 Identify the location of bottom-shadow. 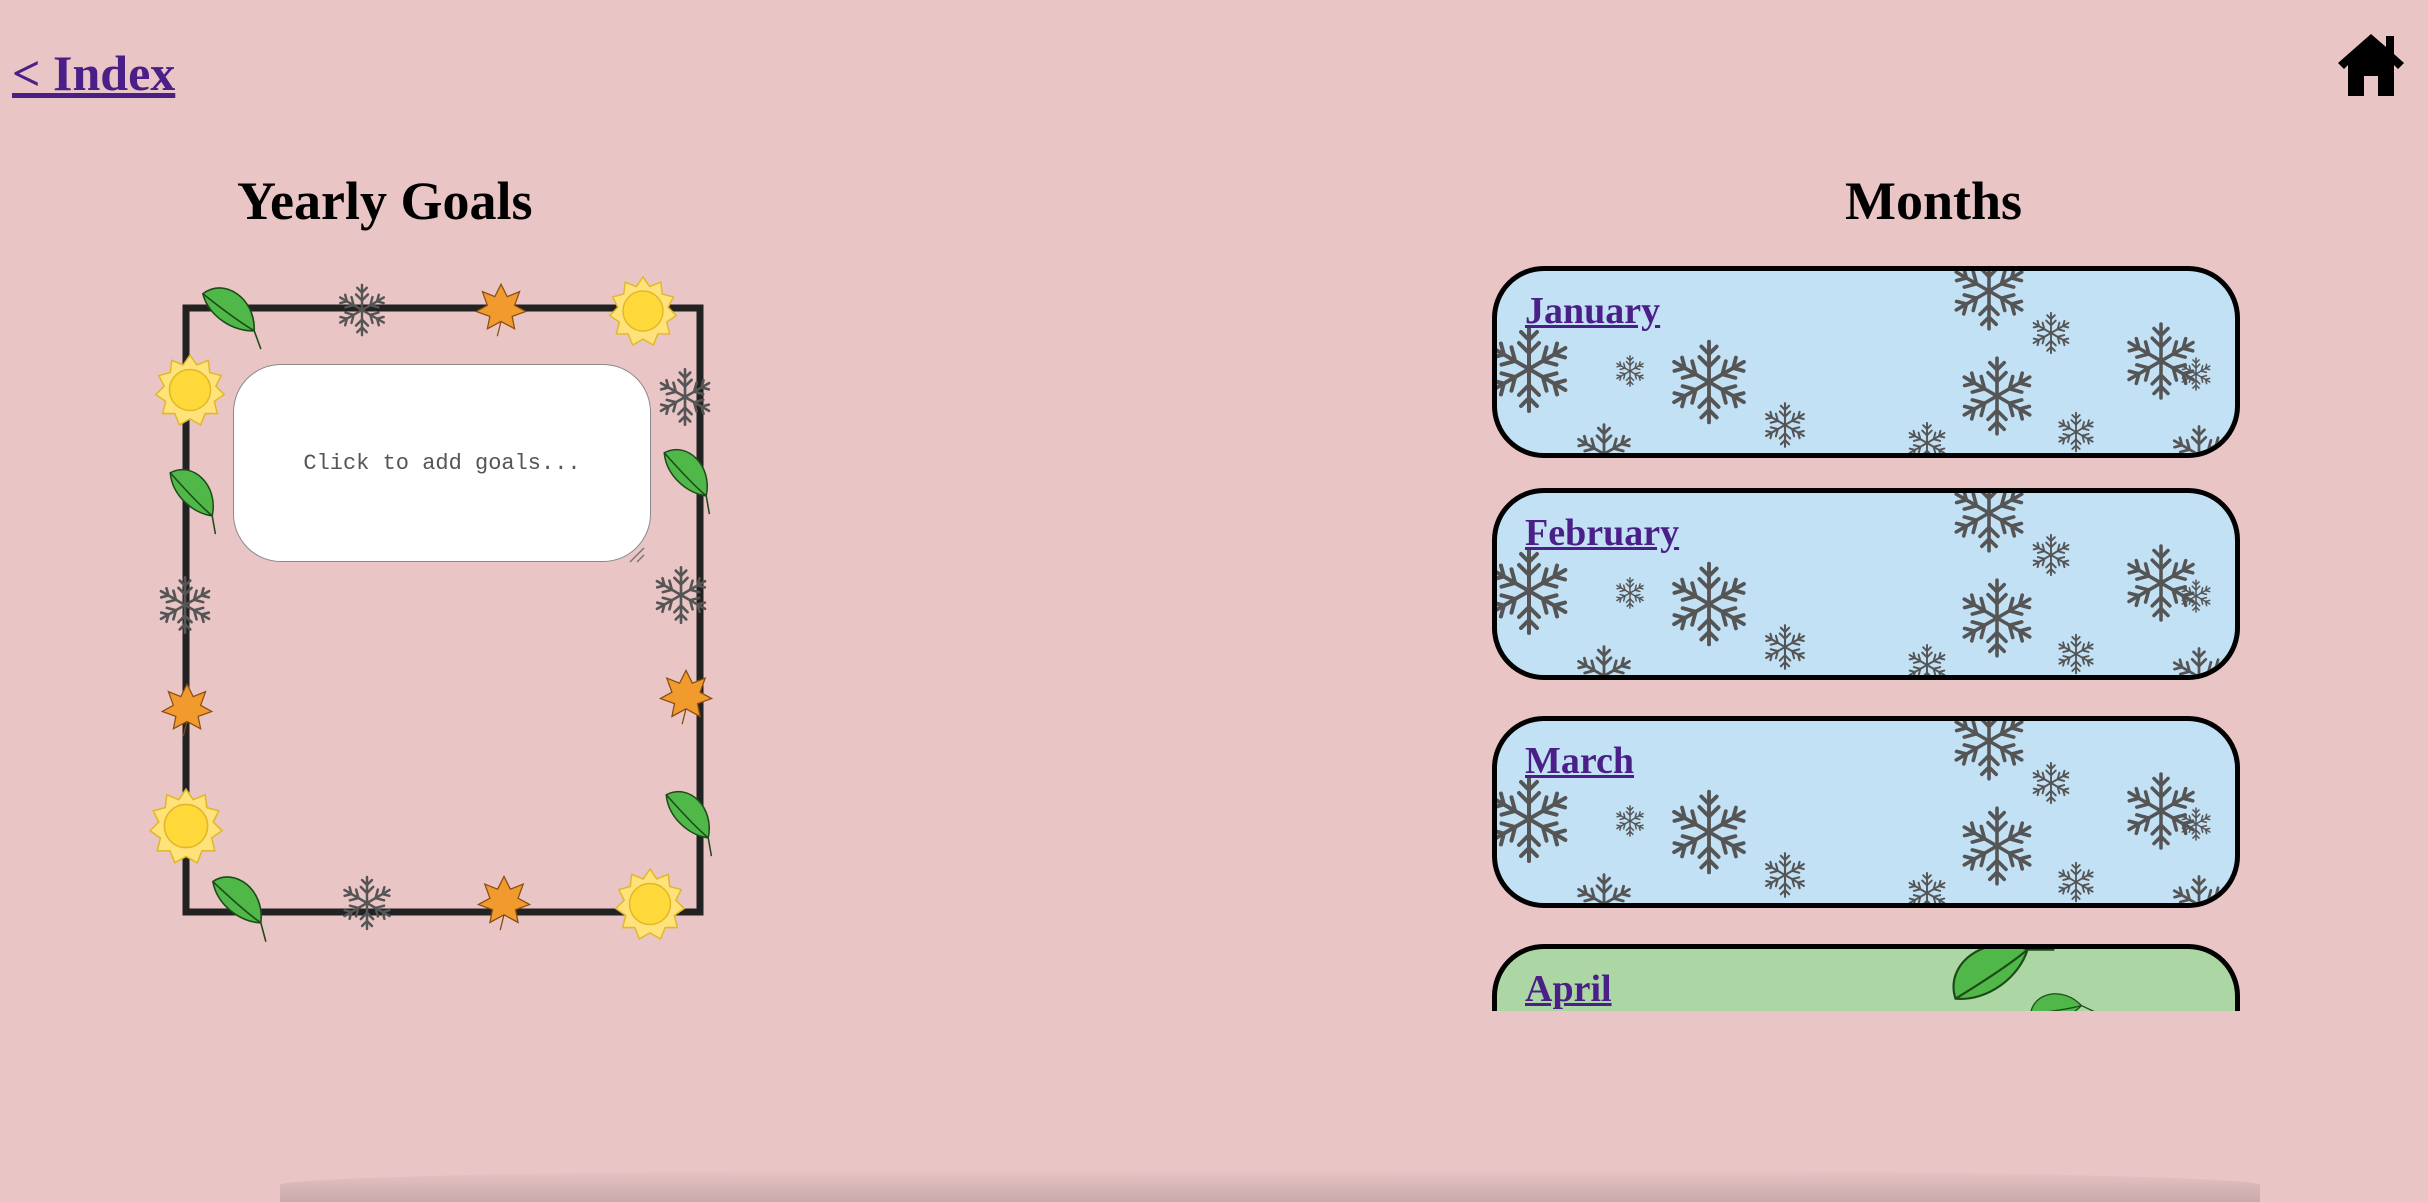
(1270, 1185).